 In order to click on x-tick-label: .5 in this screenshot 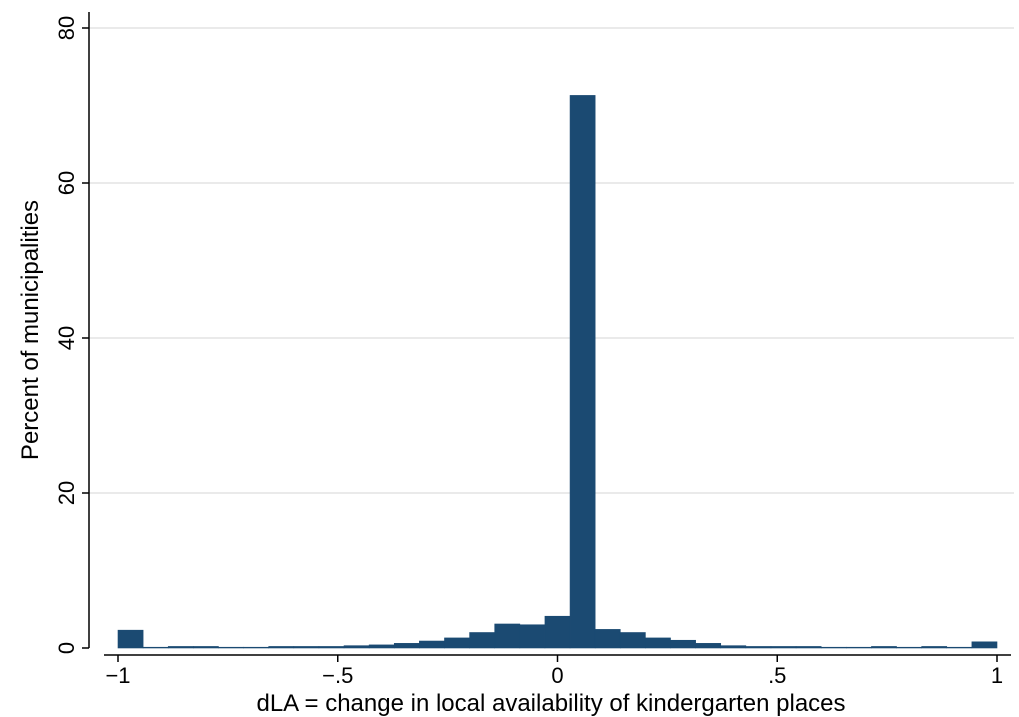, I will do `click(777, 675)`.